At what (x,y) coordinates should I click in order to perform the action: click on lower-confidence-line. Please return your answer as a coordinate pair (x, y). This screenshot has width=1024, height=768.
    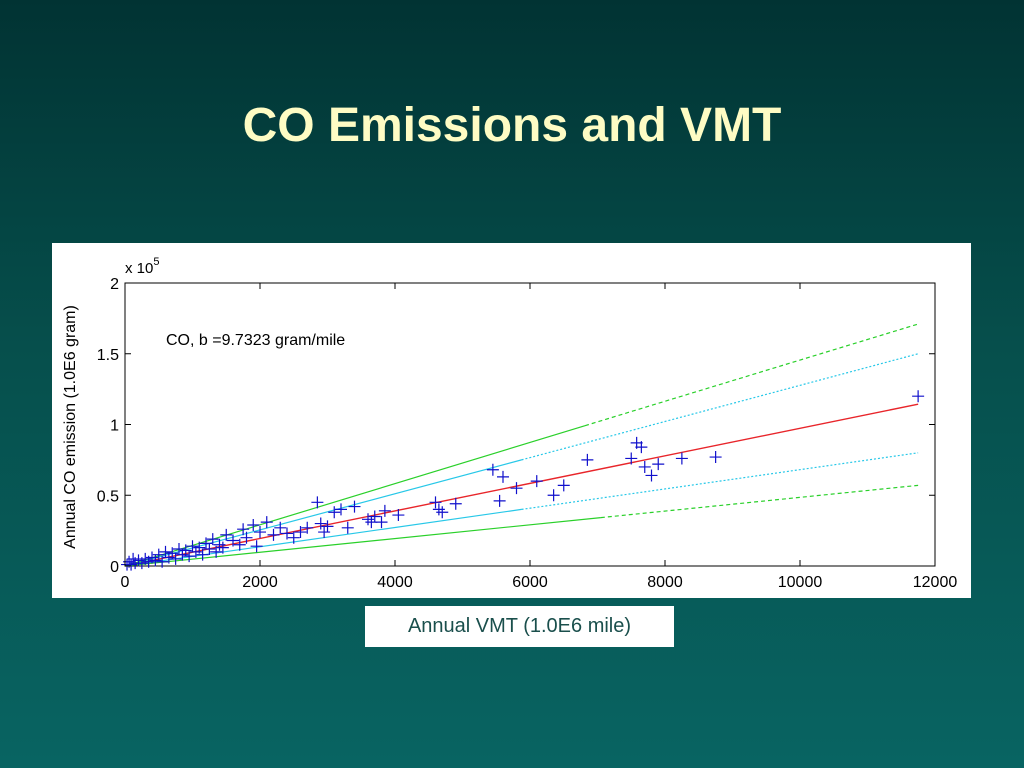
    Looking at the image, I should click on (323, 537).